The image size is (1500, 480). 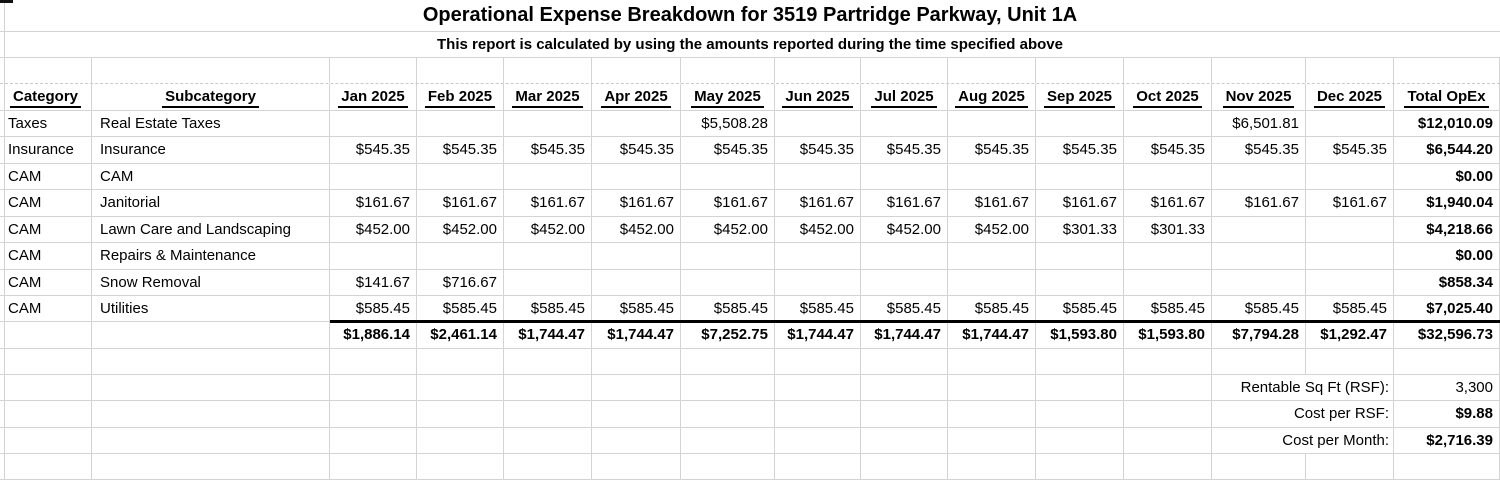 I want to click on column-header-cell: Aug 2025, so click(x=992, y=97).